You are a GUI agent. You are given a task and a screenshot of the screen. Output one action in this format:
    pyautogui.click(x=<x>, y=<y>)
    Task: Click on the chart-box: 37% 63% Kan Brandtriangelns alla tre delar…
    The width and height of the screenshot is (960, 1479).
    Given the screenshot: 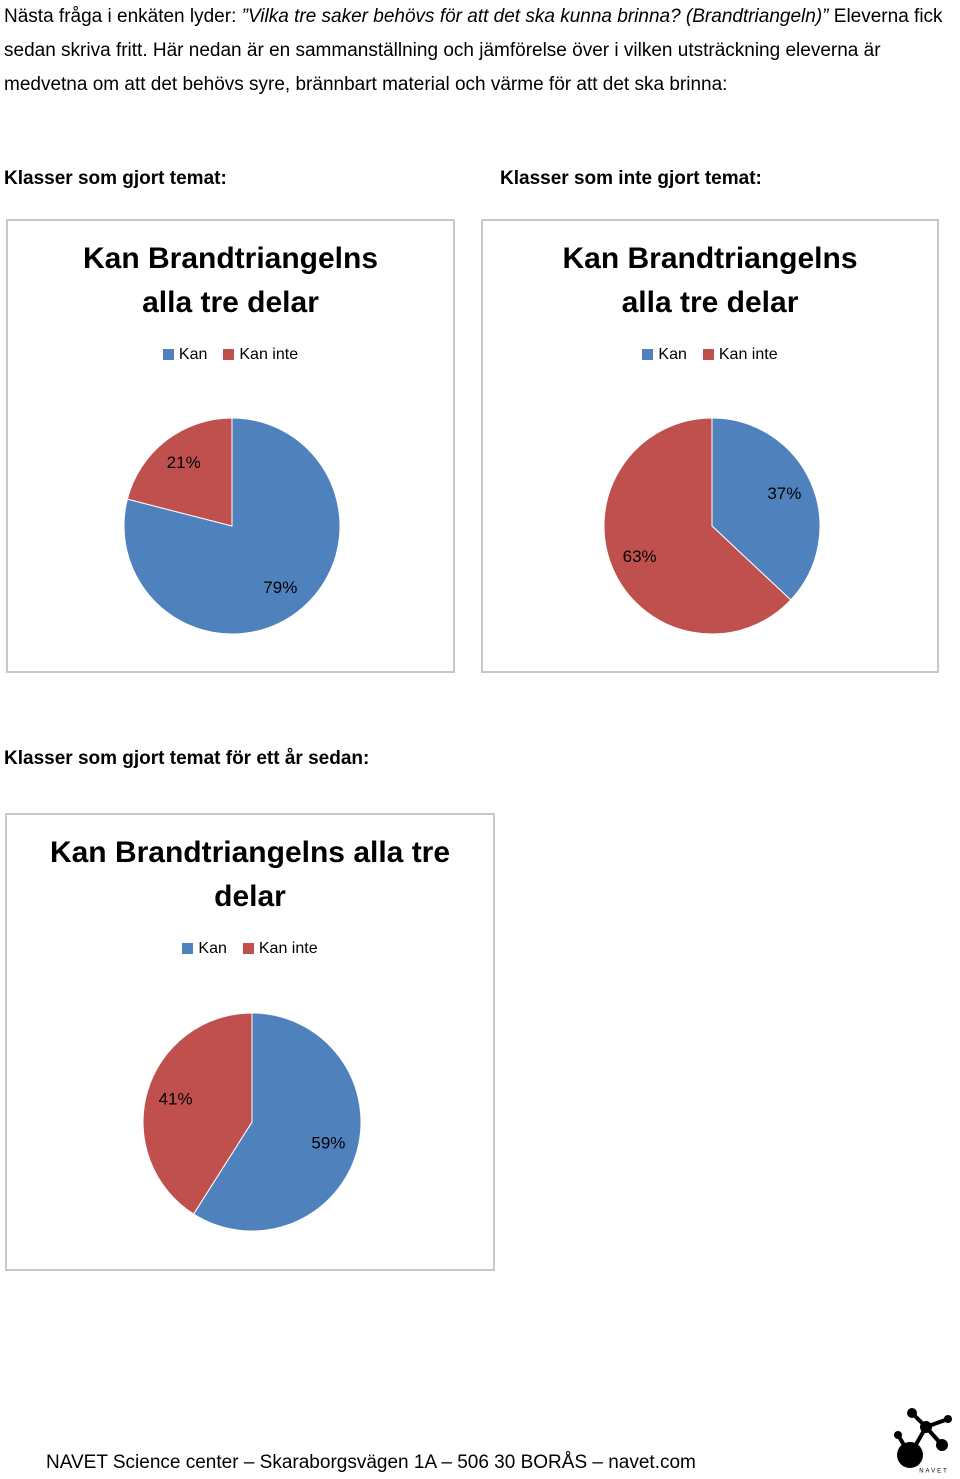 What is the action you would take?
    pyautogui.click(x=710, y=446)
    